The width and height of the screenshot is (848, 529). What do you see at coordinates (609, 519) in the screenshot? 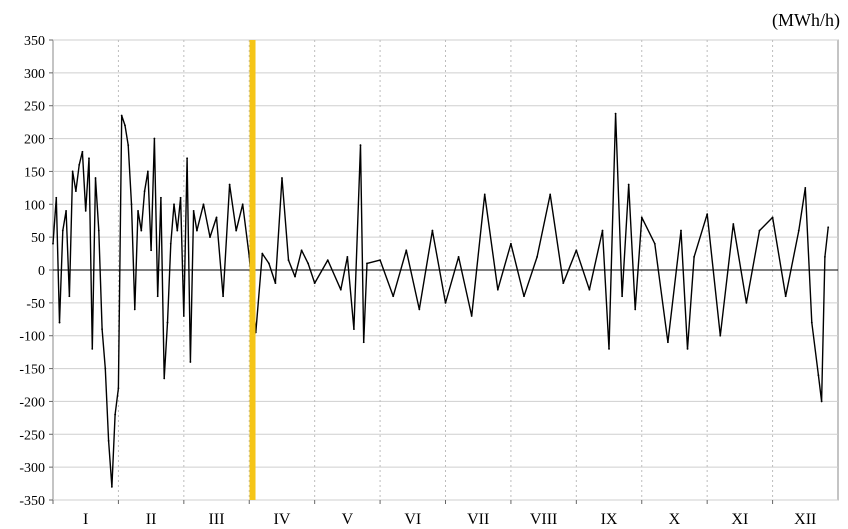
I see `x-tick-label: IX` at bounding box center [609, 519].